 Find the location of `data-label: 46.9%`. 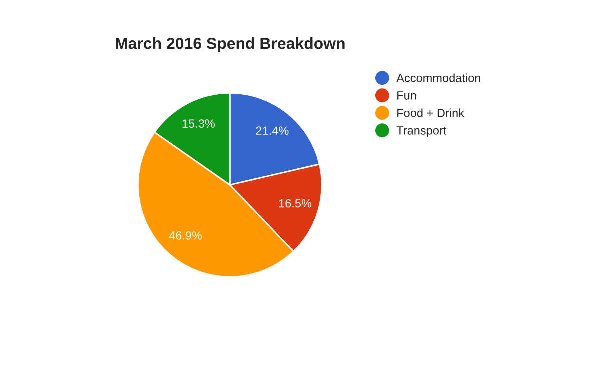

data-label: 46.9% is located at coordinates (185, 236).